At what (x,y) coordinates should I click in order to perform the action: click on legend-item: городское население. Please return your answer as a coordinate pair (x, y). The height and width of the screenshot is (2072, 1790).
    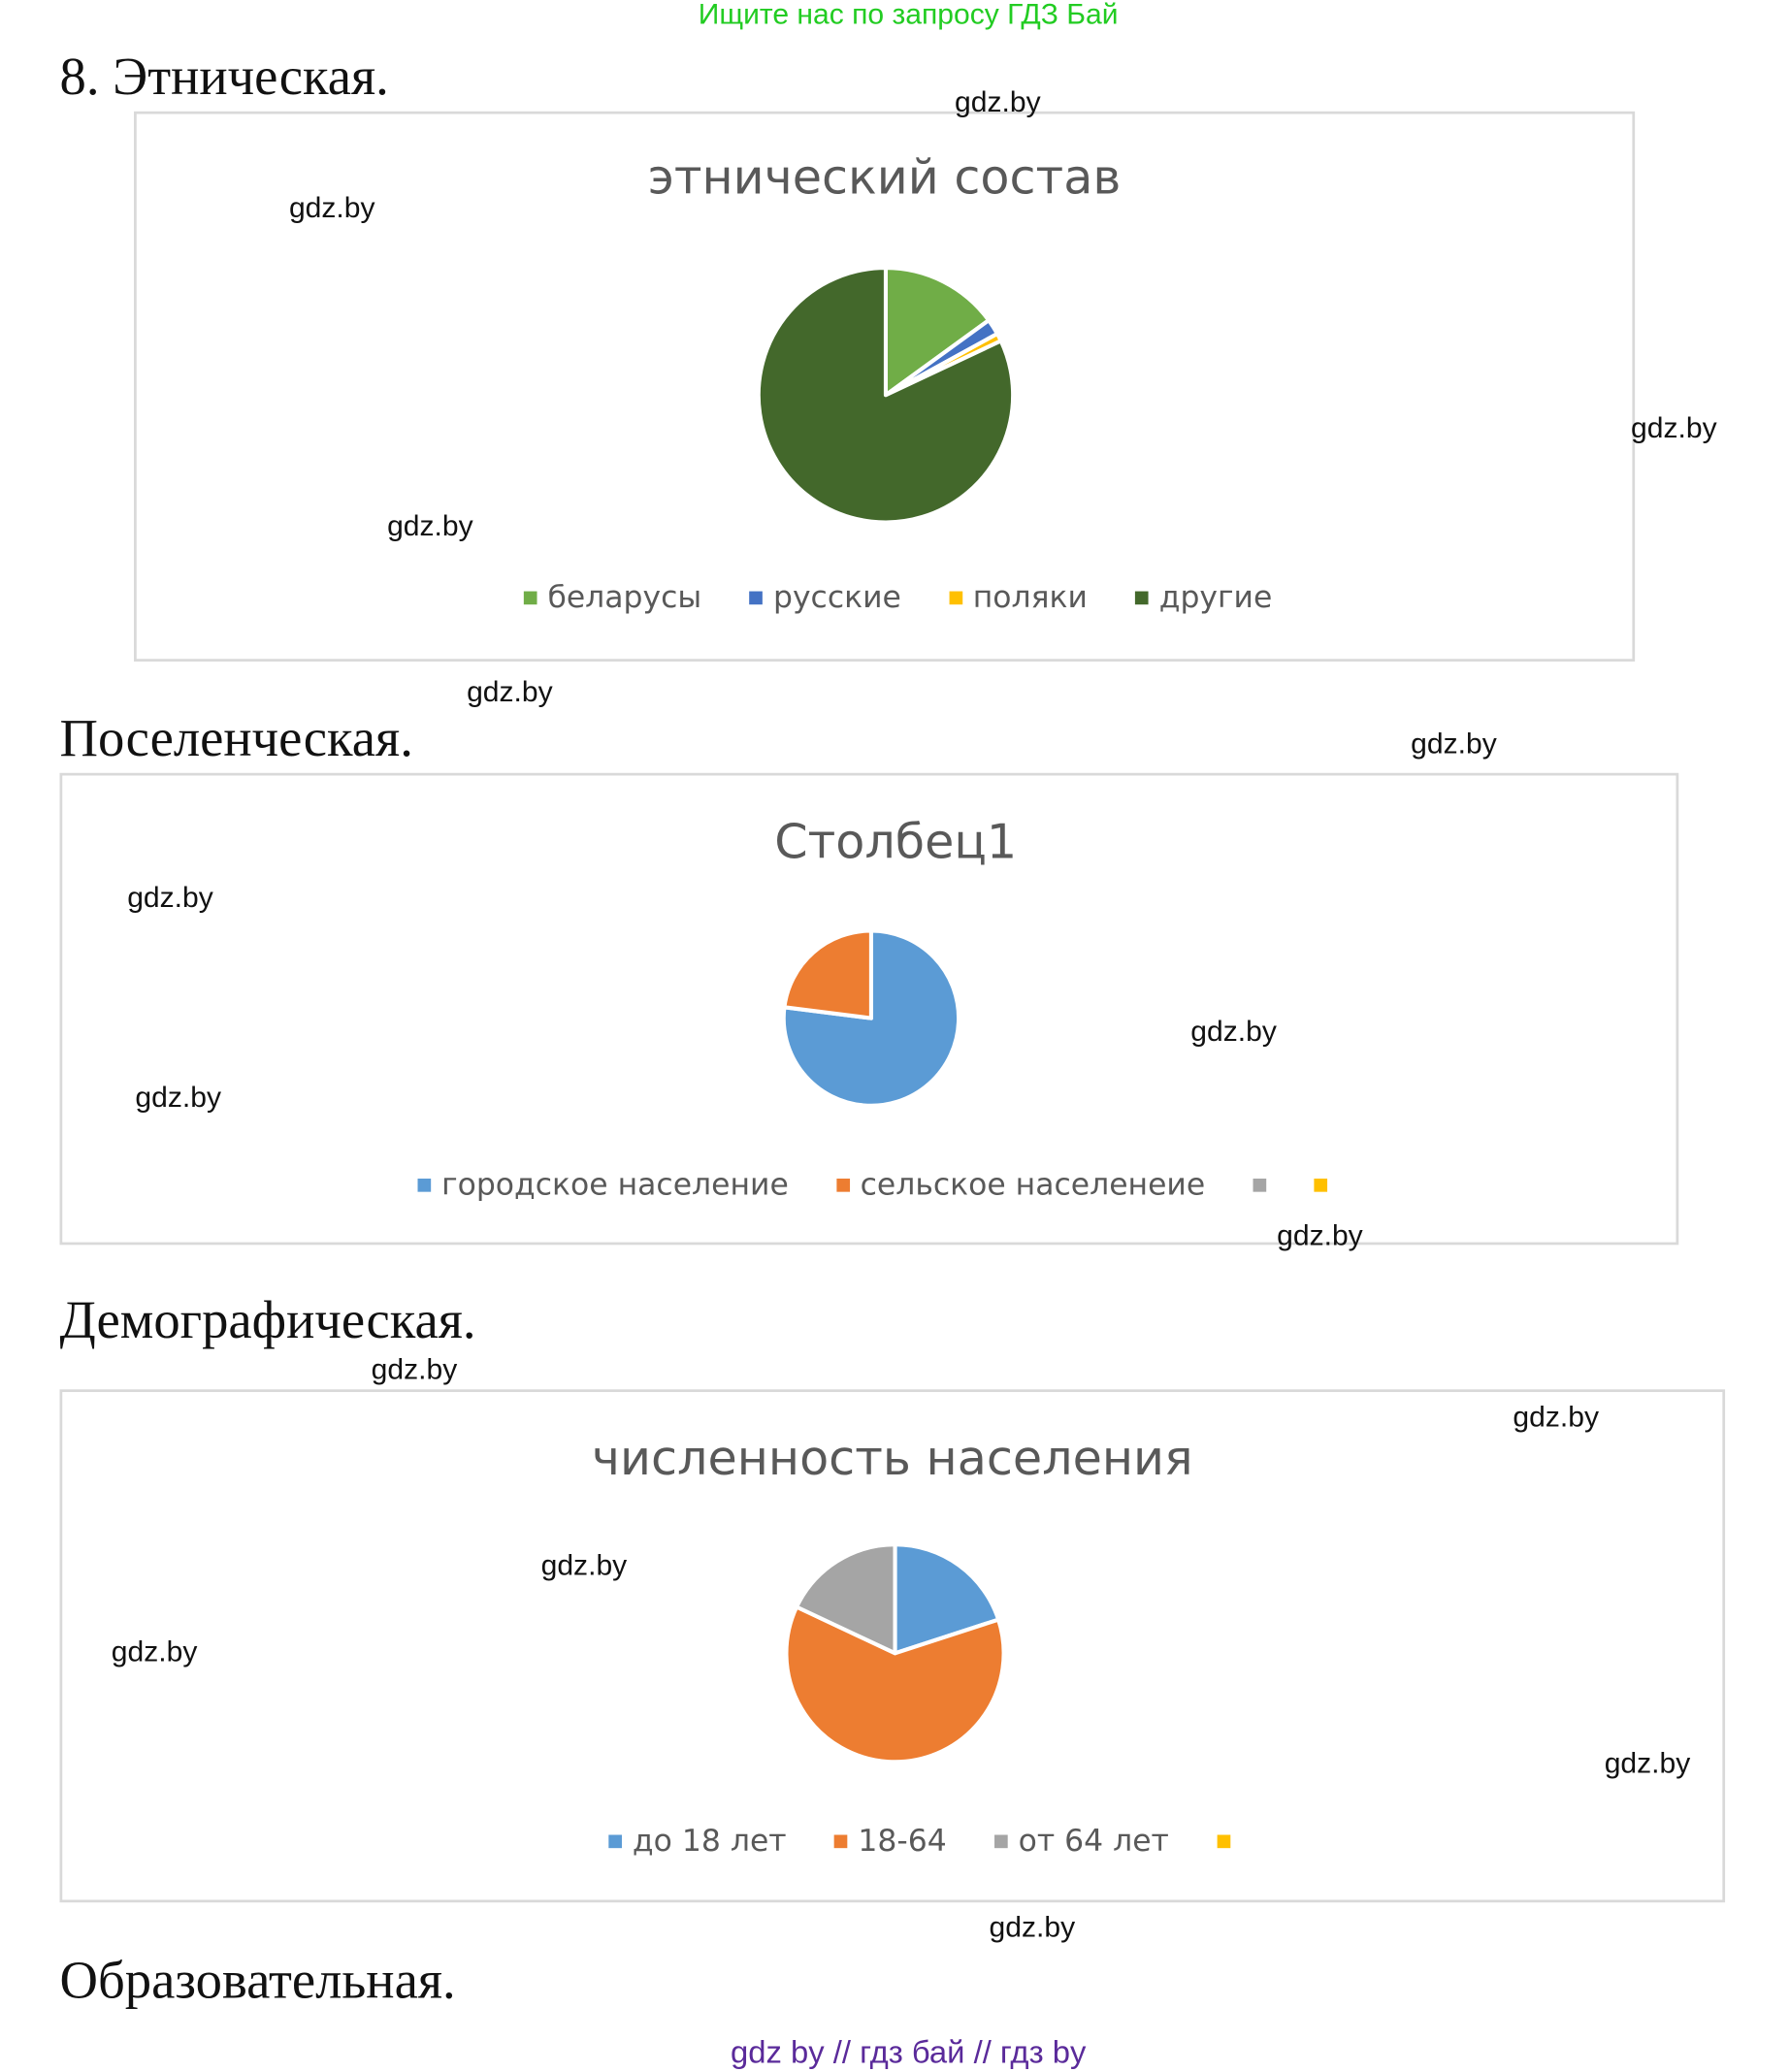
    Looking at the image, I should click on (603, 1185).